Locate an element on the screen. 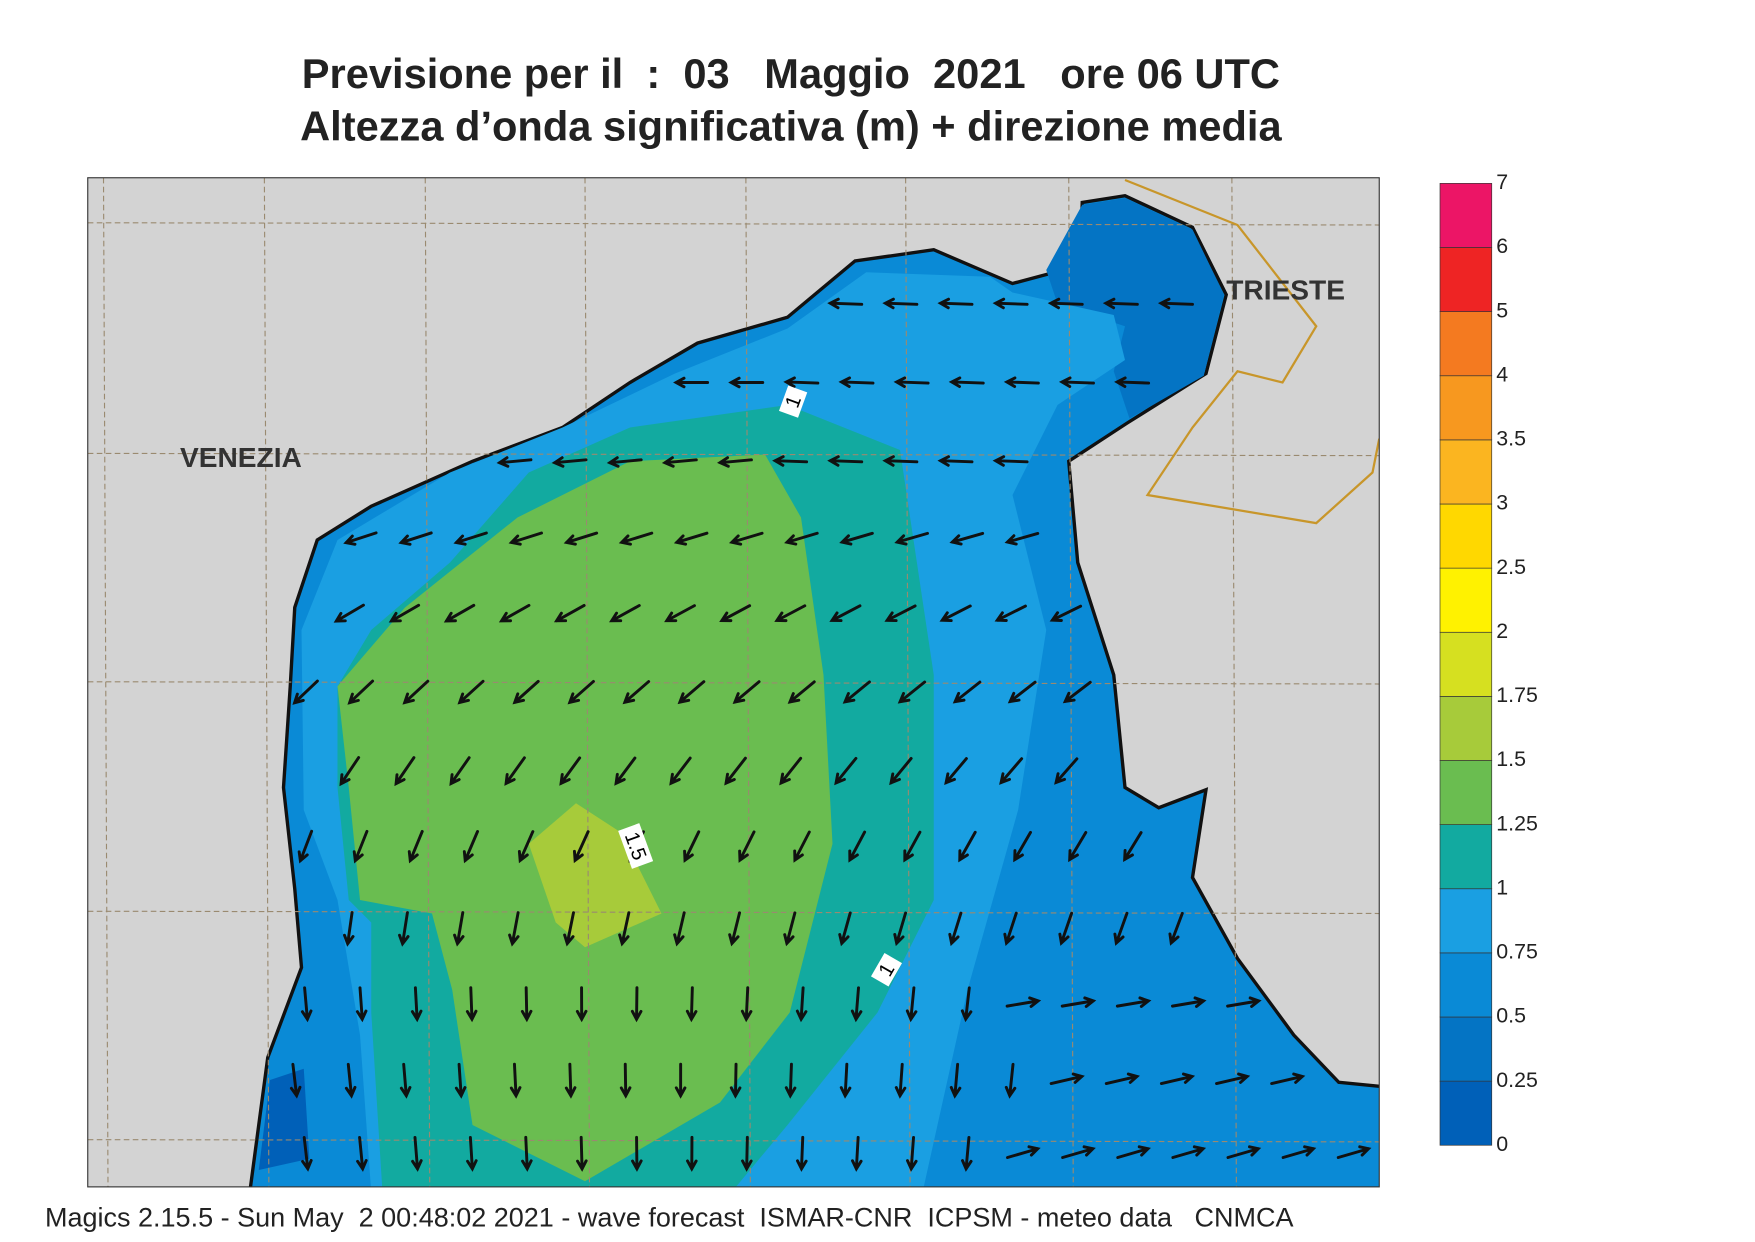 The height and width of the screenshot is (1242, 1755). city-label: TRIESTE is located at coordinates (1285, 289).